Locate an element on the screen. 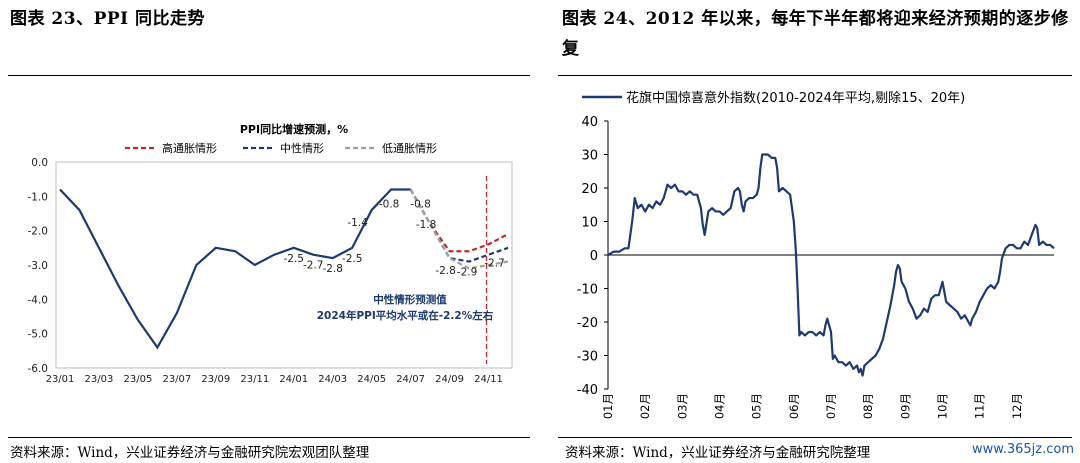 Image resolution: width=1080 pixels, height=463 pixels. x-tick-label: 24/05 is located at coordinates (371, 379).